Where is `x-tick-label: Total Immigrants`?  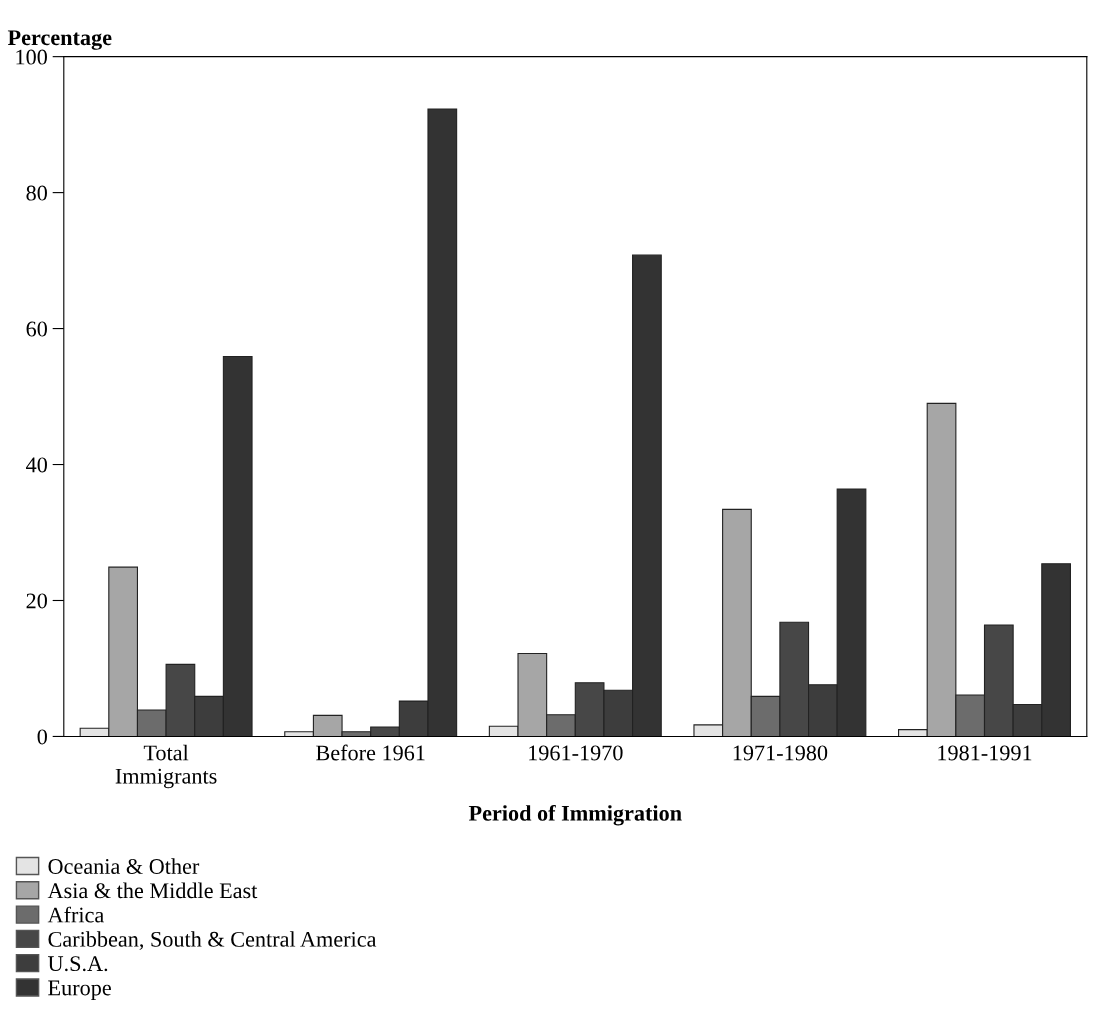 x-tick-label: Total Immigrants is located at coordinates (166, 766).